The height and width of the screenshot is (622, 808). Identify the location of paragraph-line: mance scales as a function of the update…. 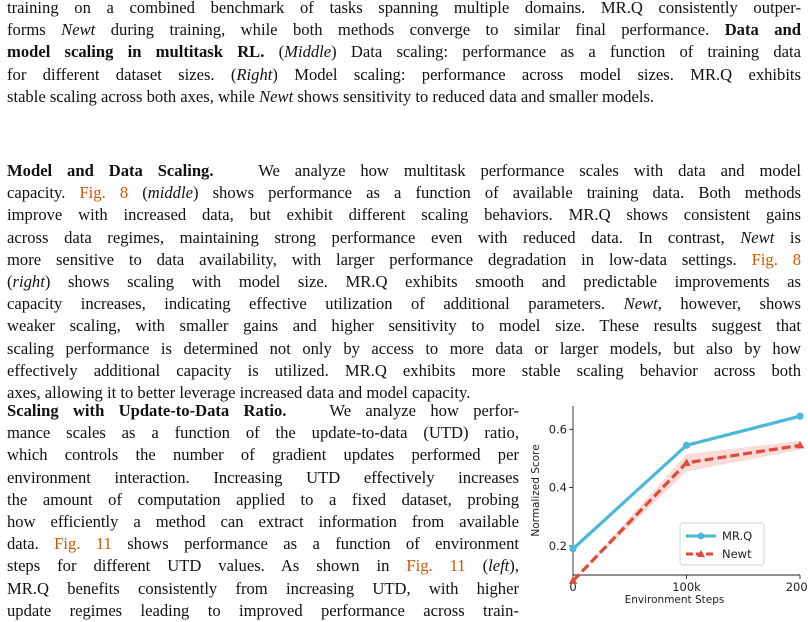
(263, 433).